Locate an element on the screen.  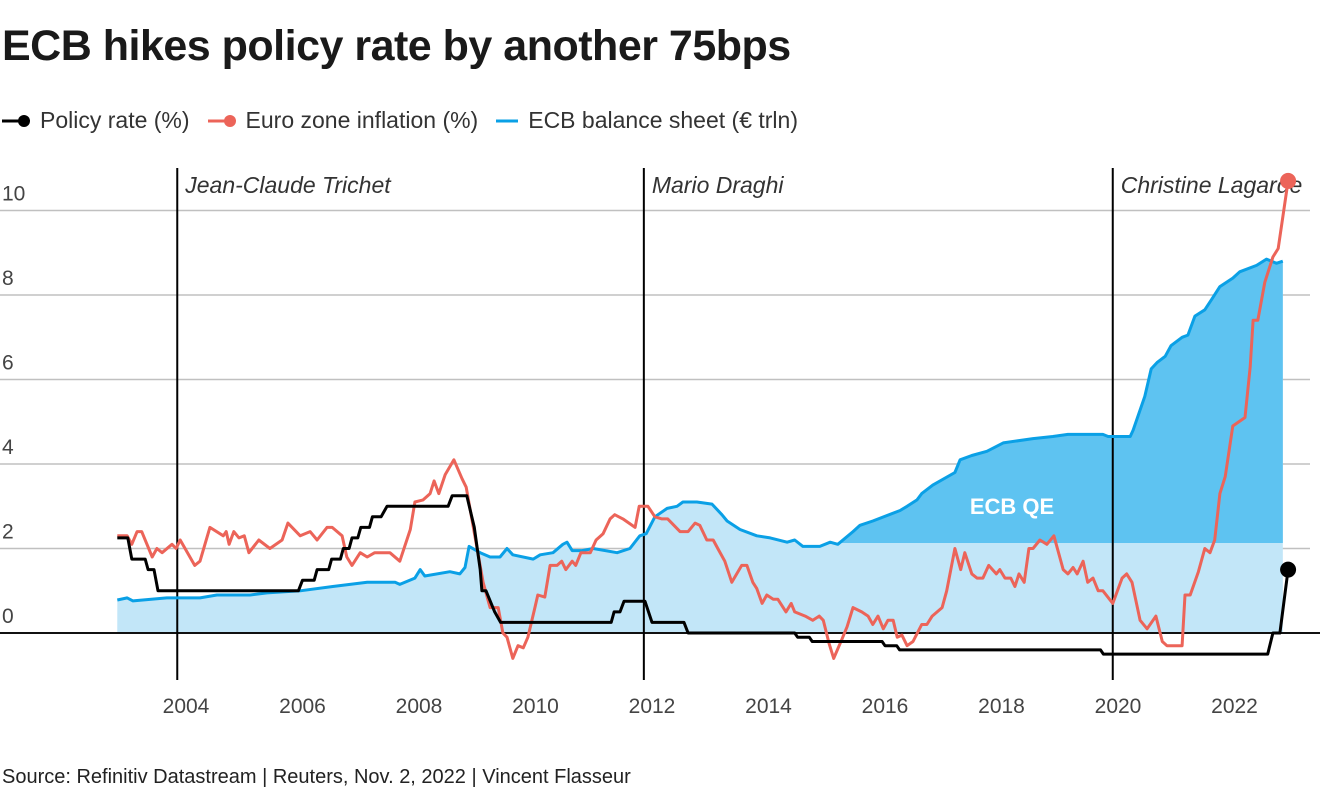
x-tick-label: 2012 is located at coordinates (652, 706).